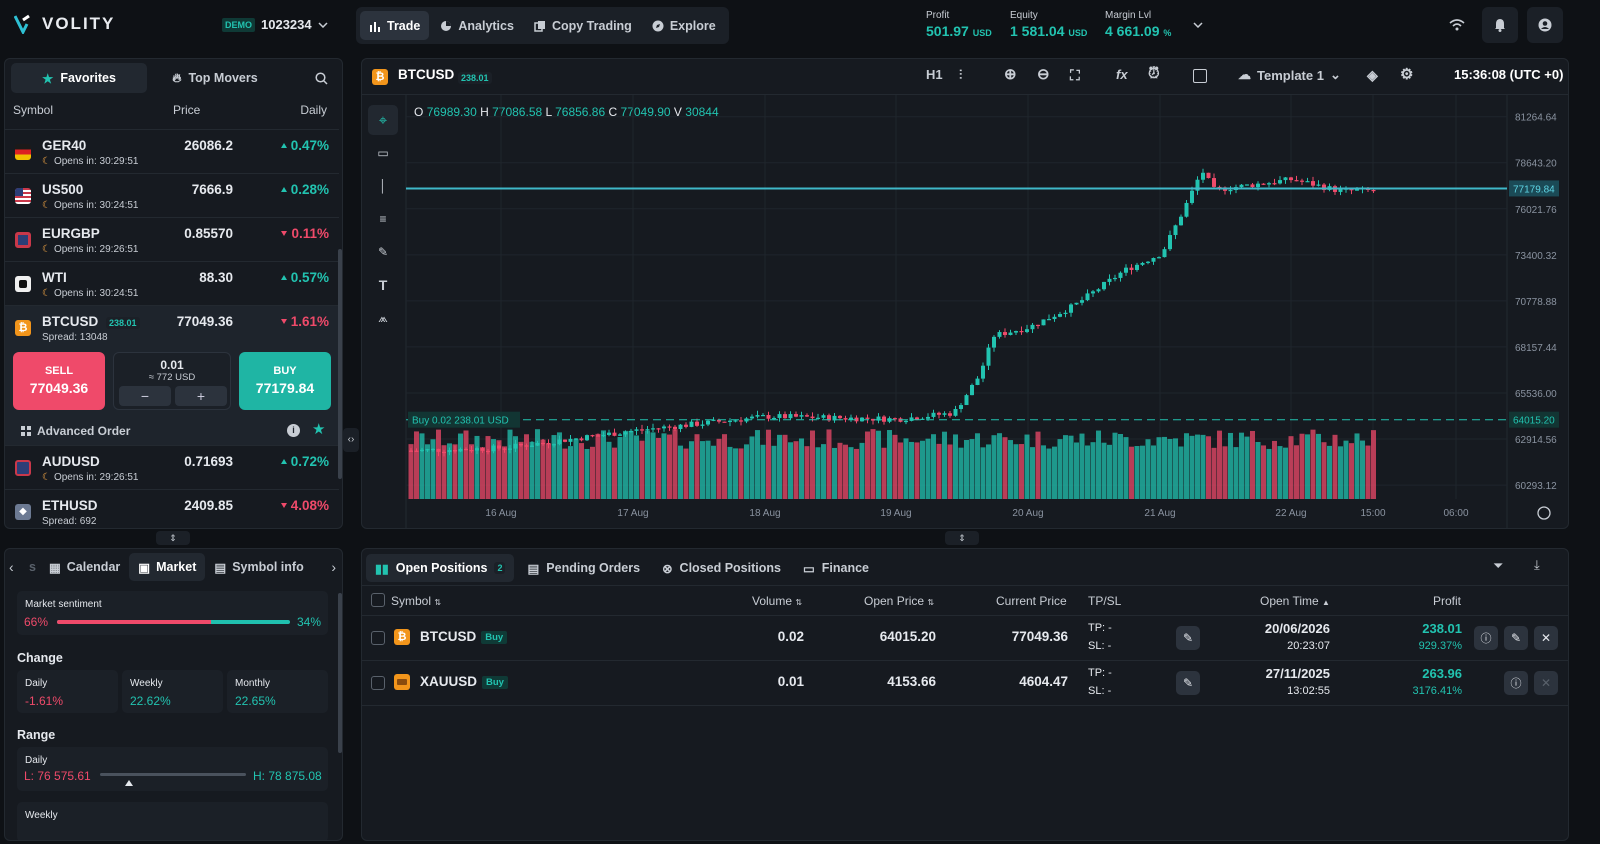 The width and height of the screenshot is (1600, 844). Describe the element at coordinates (144, 567) in the screenshot. I see `market-chart-icon: ▣` at that location.